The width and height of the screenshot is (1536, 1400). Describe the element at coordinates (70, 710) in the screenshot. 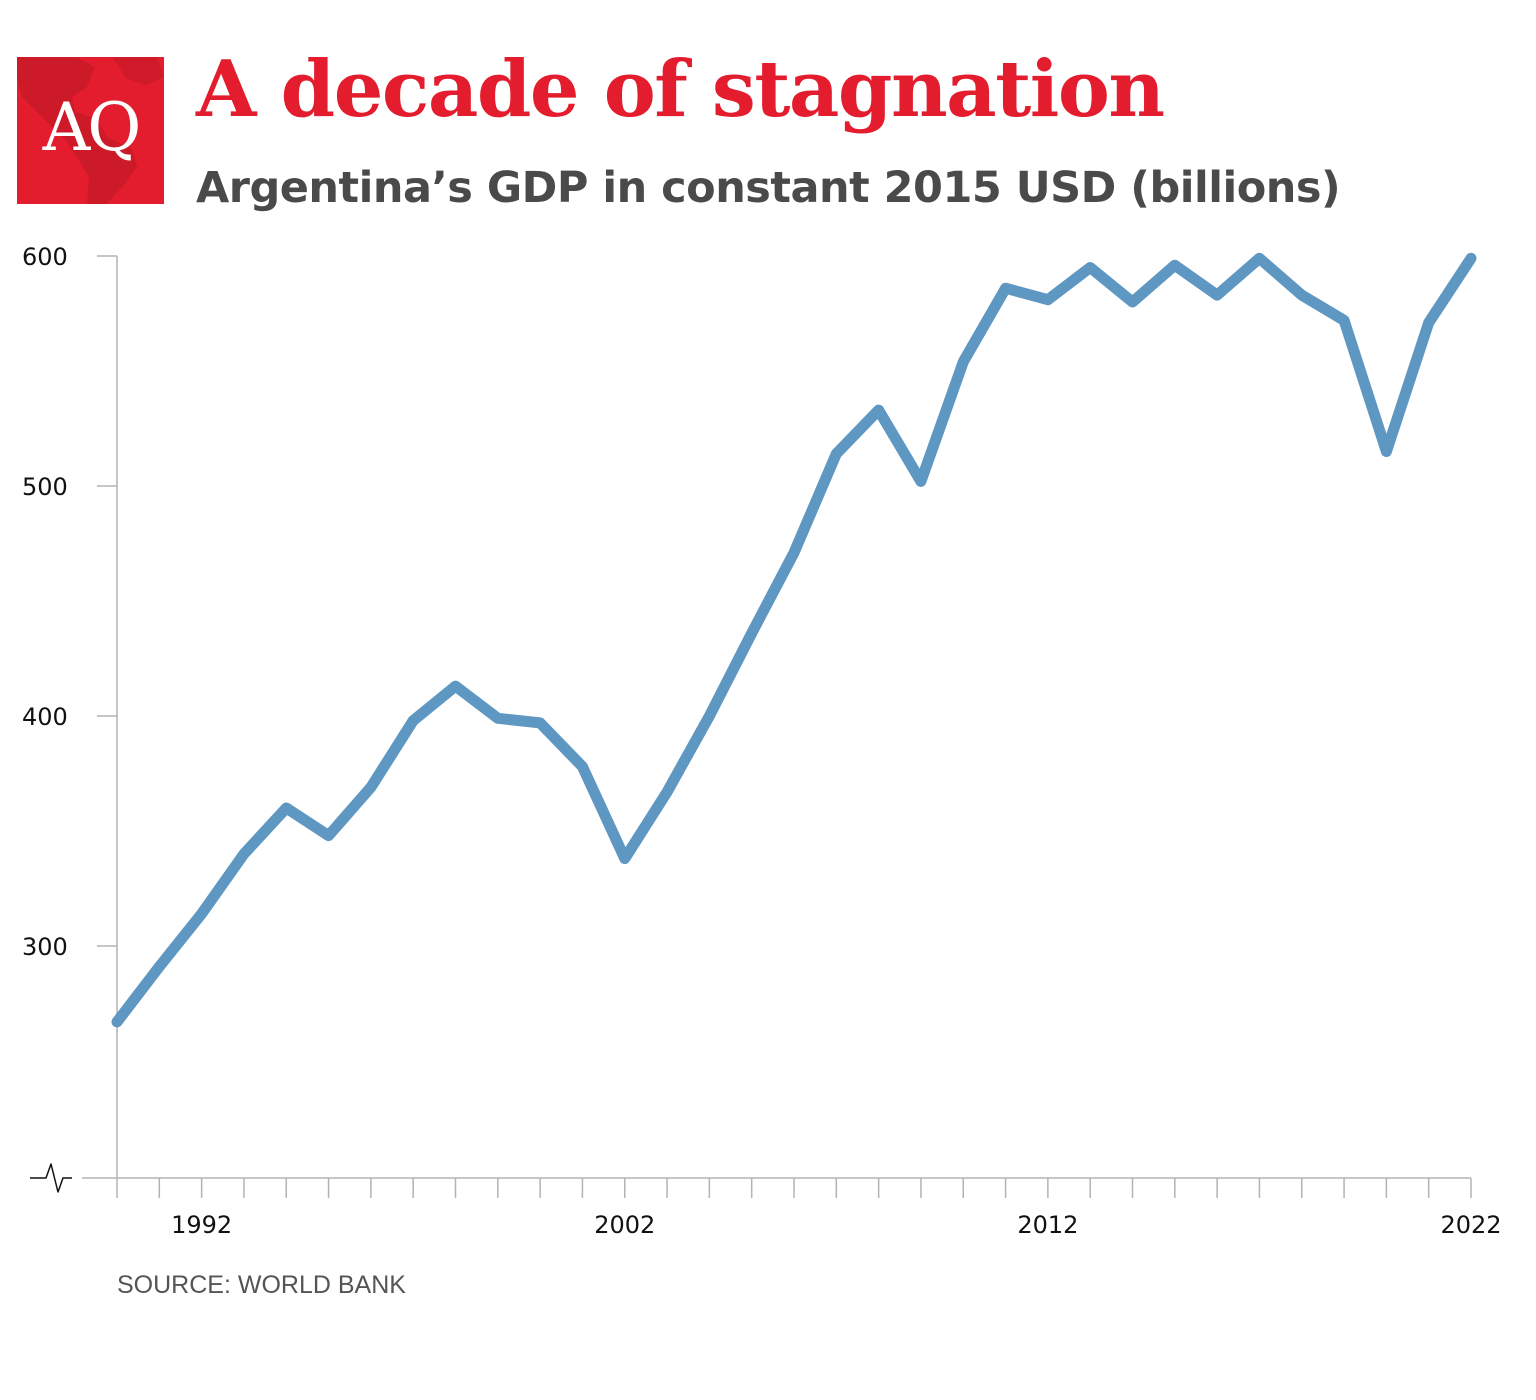

I see `y-axis: 300 400 500 600` at that location.